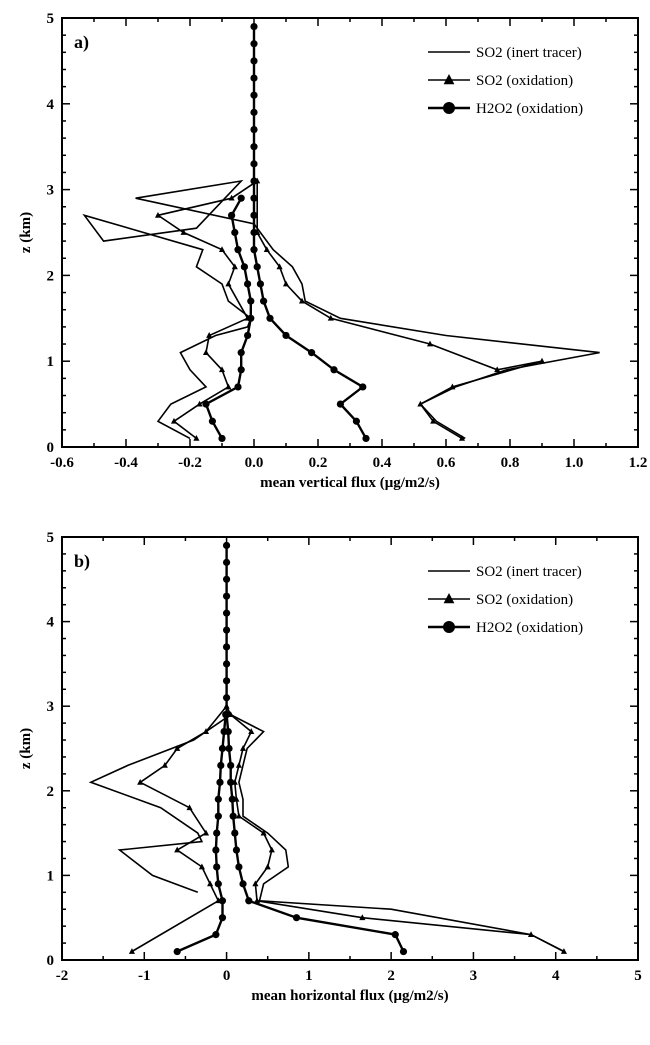 This screenshot has height=1045, width=650. I want to click on y-axis-label: z (km), so click(26, 232).